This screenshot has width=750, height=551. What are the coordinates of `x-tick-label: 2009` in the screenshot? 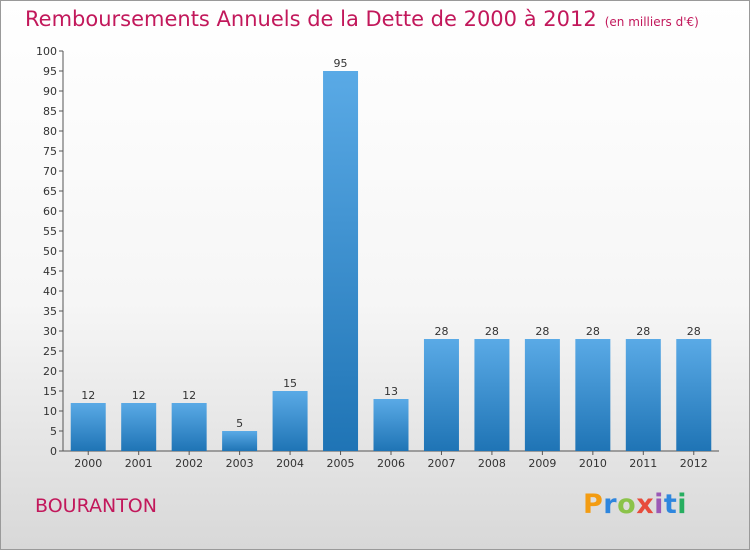 It's located at (542, 463).